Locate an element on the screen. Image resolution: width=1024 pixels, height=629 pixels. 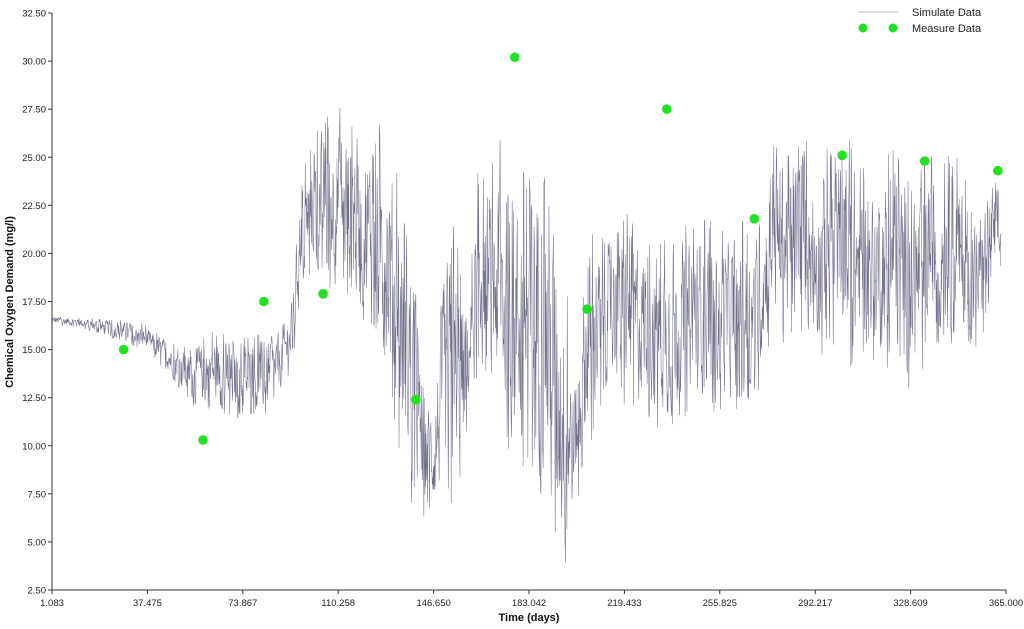
x-tick-label: 292.217 is located at coordinates (815, 603).